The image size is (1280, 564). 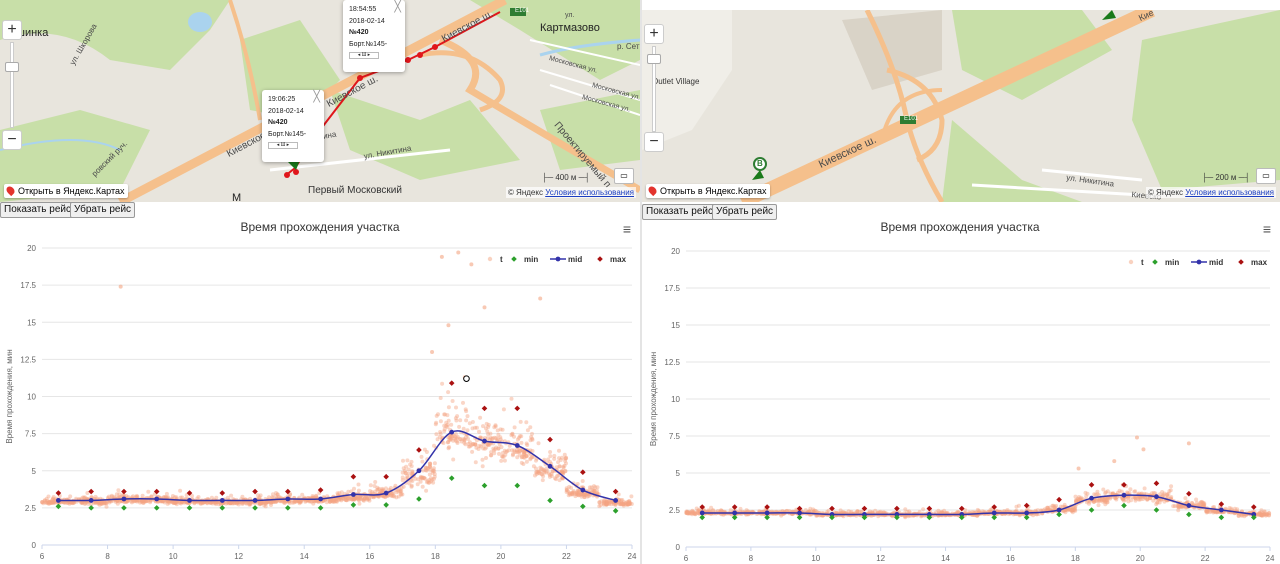 What do you see at coordinates (911, 119) in the screenshot?
I see `route-badge: E101` at bounding box center [911, 119].